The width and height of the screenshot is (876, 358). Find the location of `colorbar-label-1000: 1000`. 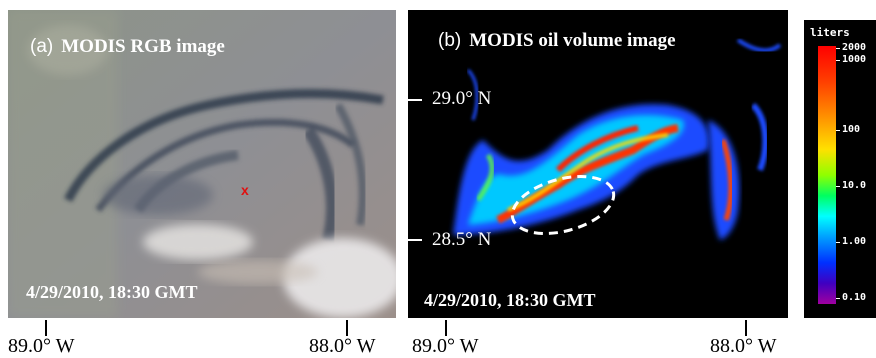

colorbar-label-1000: 1000 is located at coordinates (854, 59).